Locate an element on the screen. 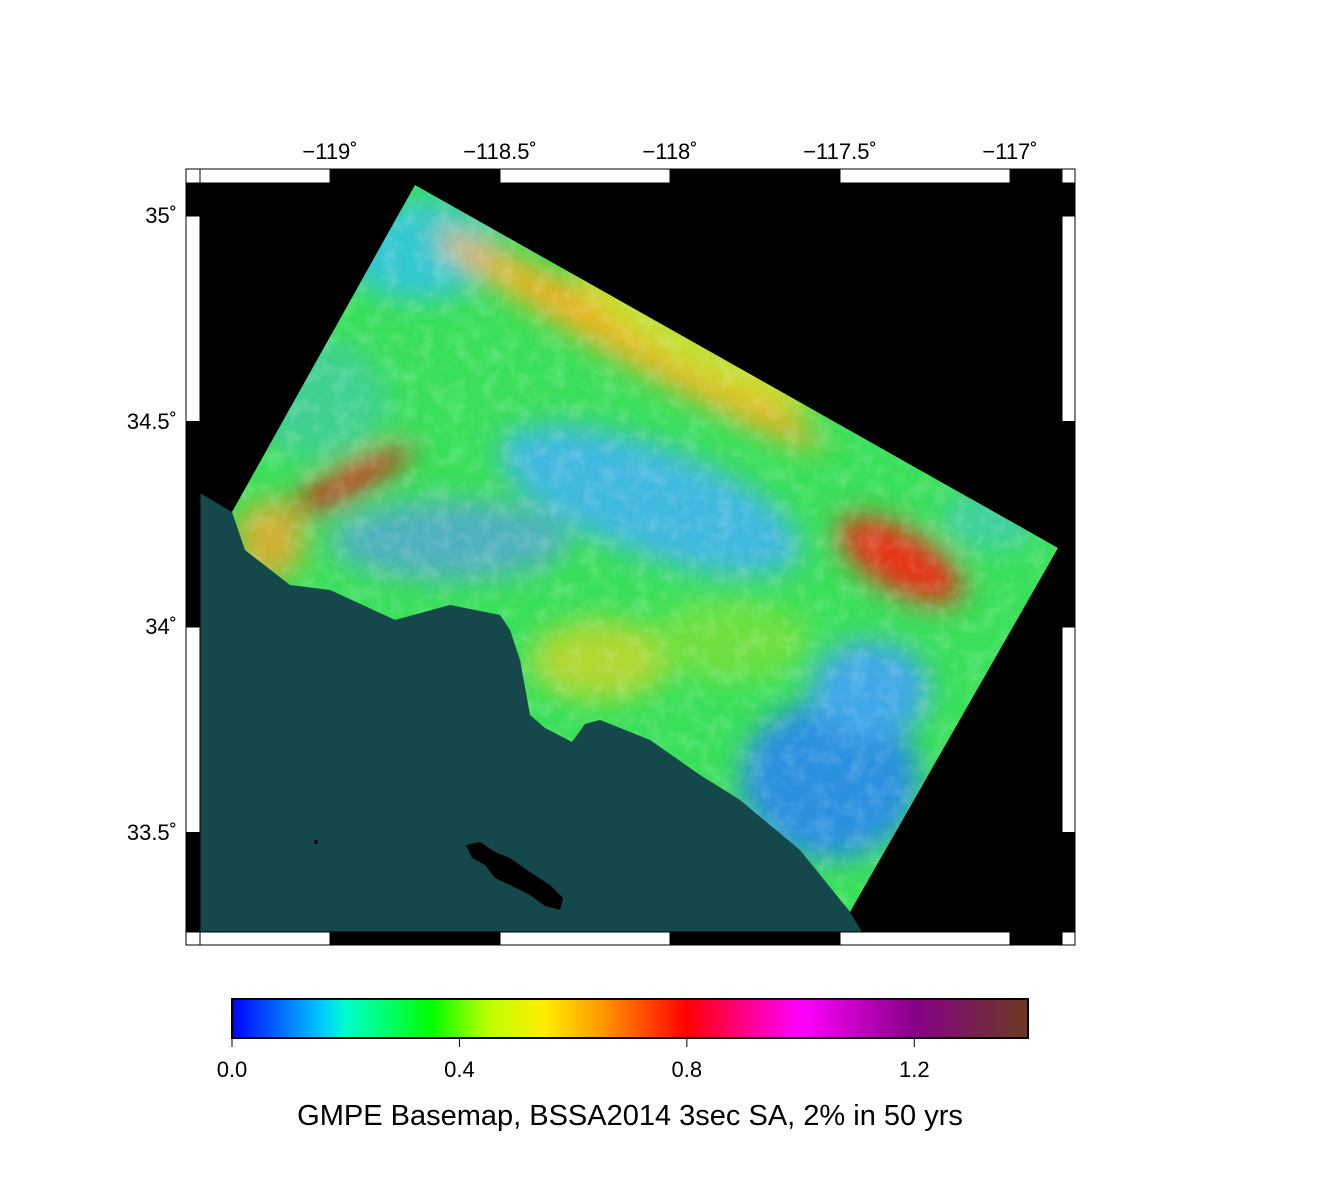 The height and width of the screenshot is (1198, 1327). lon-tick-label: −118.5˚ is located at coordinates (500, 151).